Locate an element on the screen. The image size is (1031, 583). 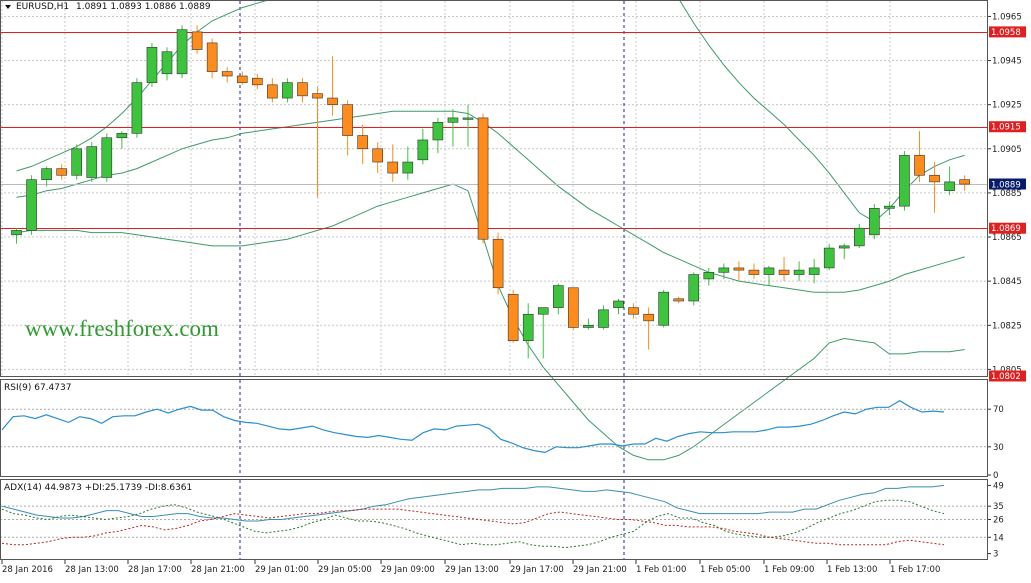
time-tick-label: 1 Feb 01:00 is located at coordinates (661, 570).